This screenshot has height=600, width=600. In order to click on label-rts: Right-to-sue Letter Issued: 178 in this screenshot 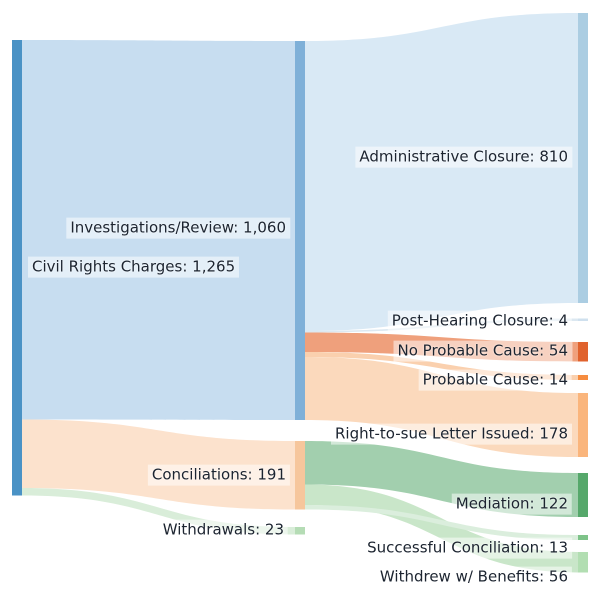, I will do `click(451, 434)`.